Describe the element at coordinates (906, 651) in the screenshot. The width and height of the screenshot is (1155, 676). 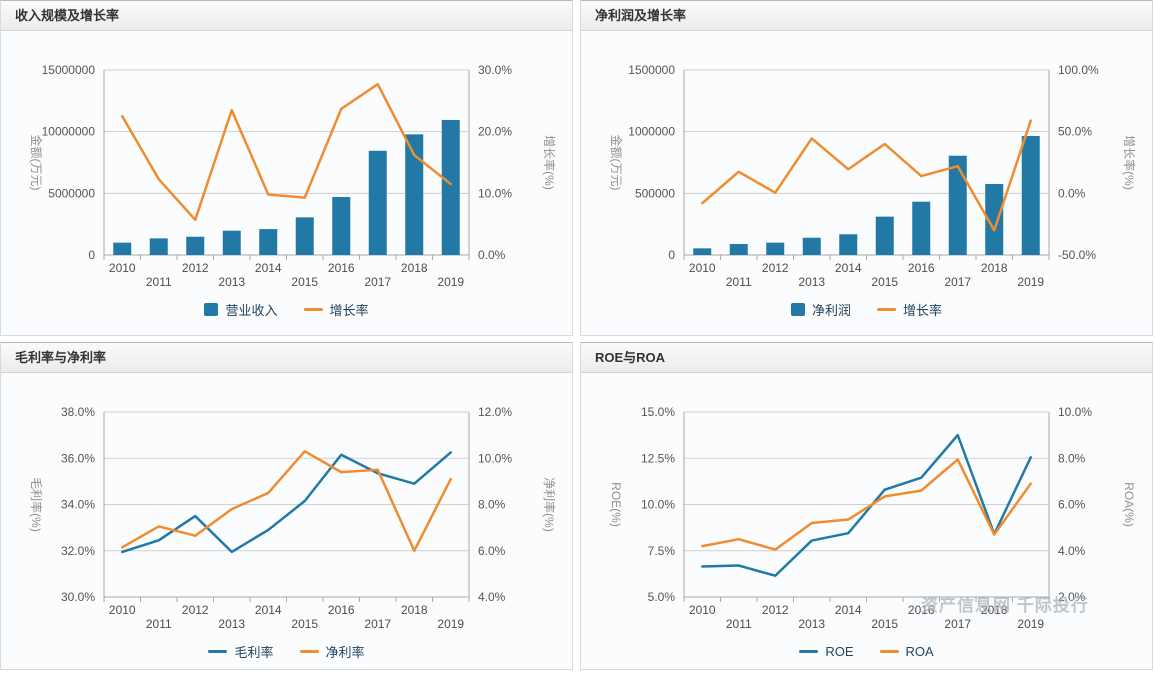
I see `legend-item: ROA` at that location.